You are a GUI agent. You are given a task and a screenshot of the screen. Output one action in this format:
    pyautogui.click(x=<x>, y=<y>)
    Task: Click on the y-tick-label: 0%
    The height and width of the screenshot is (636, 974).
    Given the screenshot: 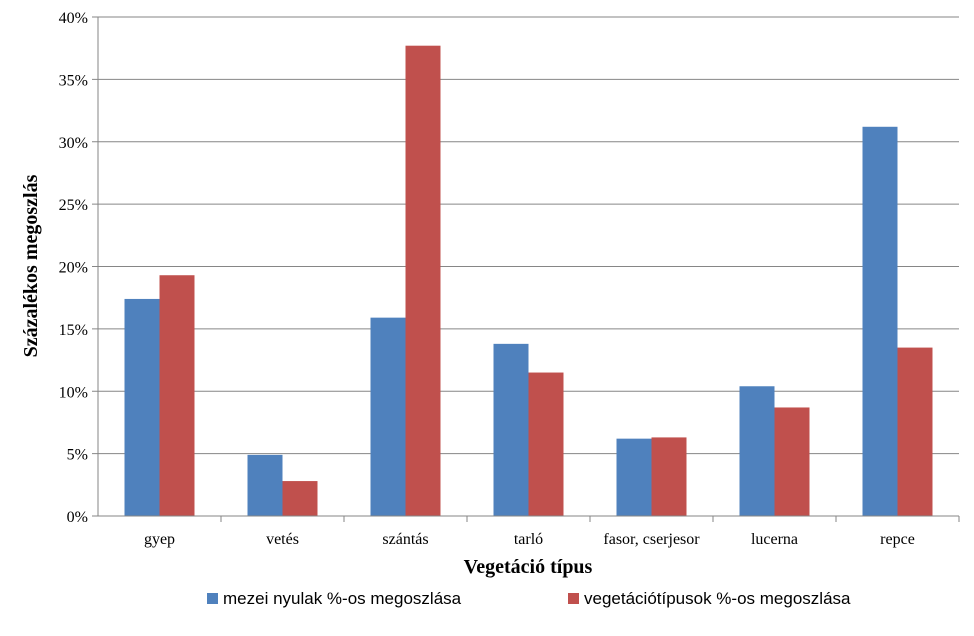 What is the action you would take?
    pyautogui.click(x=77, y=517)
    